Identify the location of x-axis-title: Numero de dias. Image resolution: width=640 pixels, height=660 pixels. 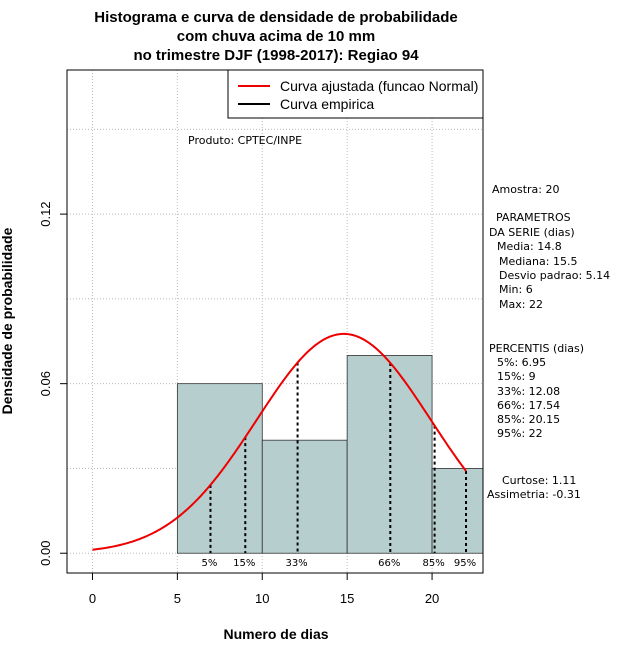
(275, 634).